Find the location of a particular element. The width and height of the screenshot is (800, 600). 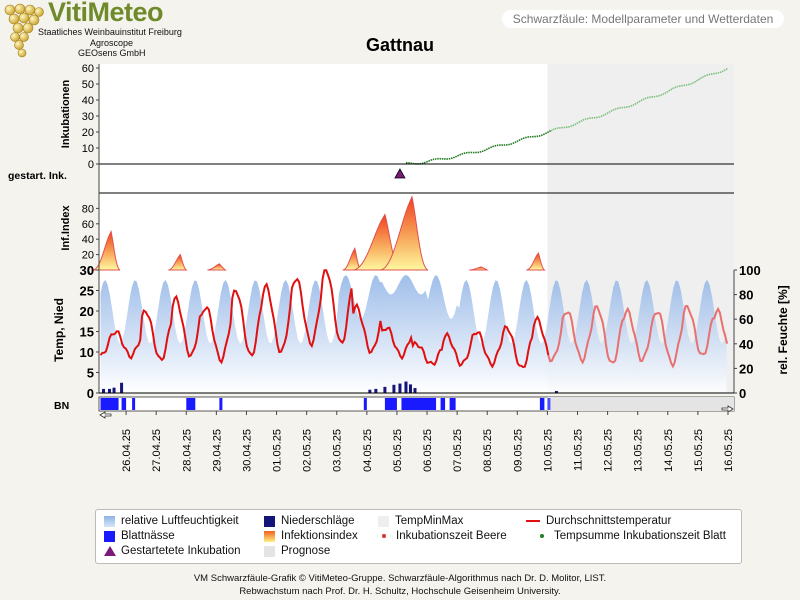

inf-swatch-icon is located at coordinates (269, 536).